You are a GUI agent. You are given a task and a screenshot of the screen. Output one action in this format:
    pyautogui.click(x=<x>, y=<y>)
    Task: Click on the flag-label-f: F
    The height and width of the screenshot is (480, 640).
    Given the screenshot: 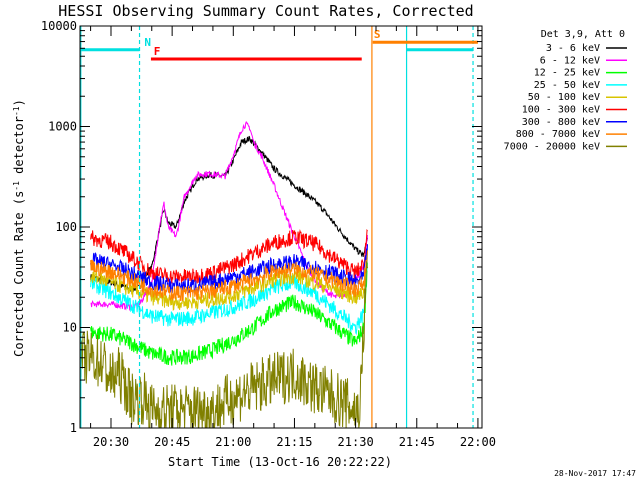 What is the action you would take?
    pyautogui.click(x=157, y=51)
    